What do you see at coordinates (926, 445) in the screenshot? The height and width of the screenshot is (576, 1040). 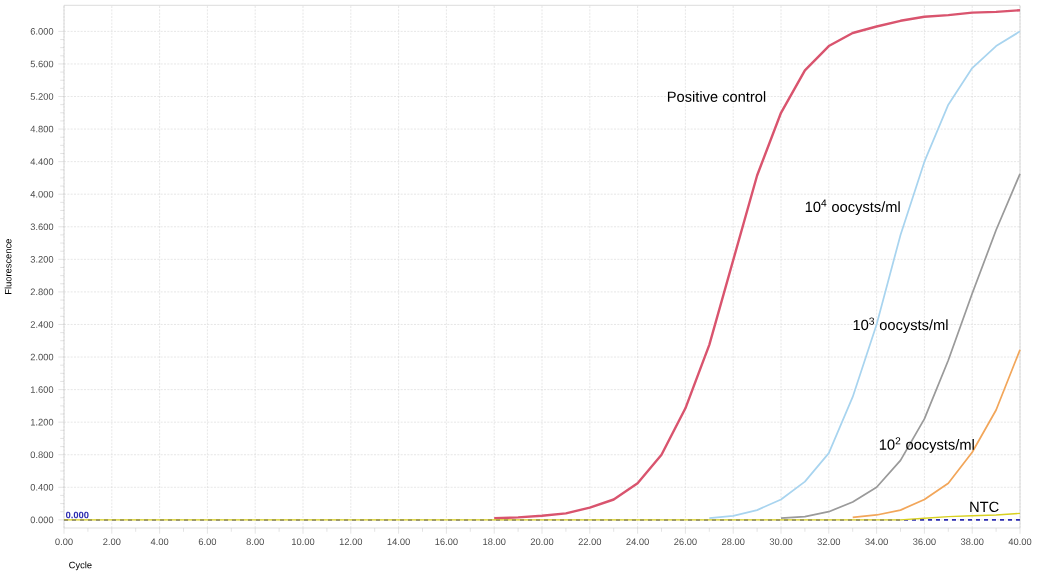 I see `series-label: 10$^{2}$ oocysts/ml` at bounding box center [926, 445].